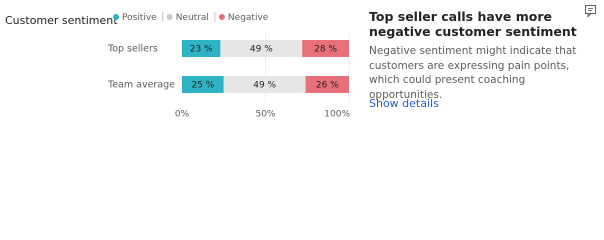 This screenshot has width=604, height=240. Describe the element at coordinates (404, 103) in the screenshot. I see `show-details-link: Show details` at that location.